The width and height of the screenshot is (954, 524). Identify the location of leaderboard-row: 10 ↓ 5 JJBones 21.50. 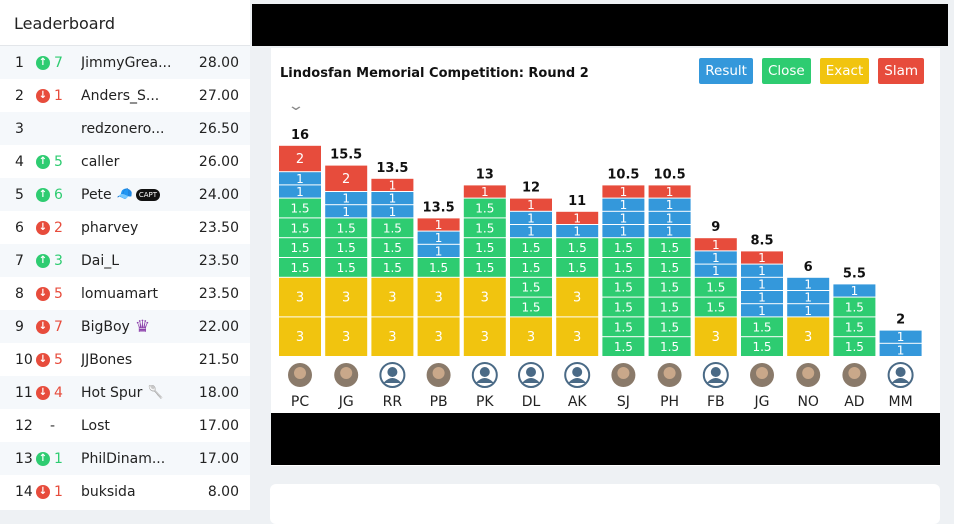
(125, 359).